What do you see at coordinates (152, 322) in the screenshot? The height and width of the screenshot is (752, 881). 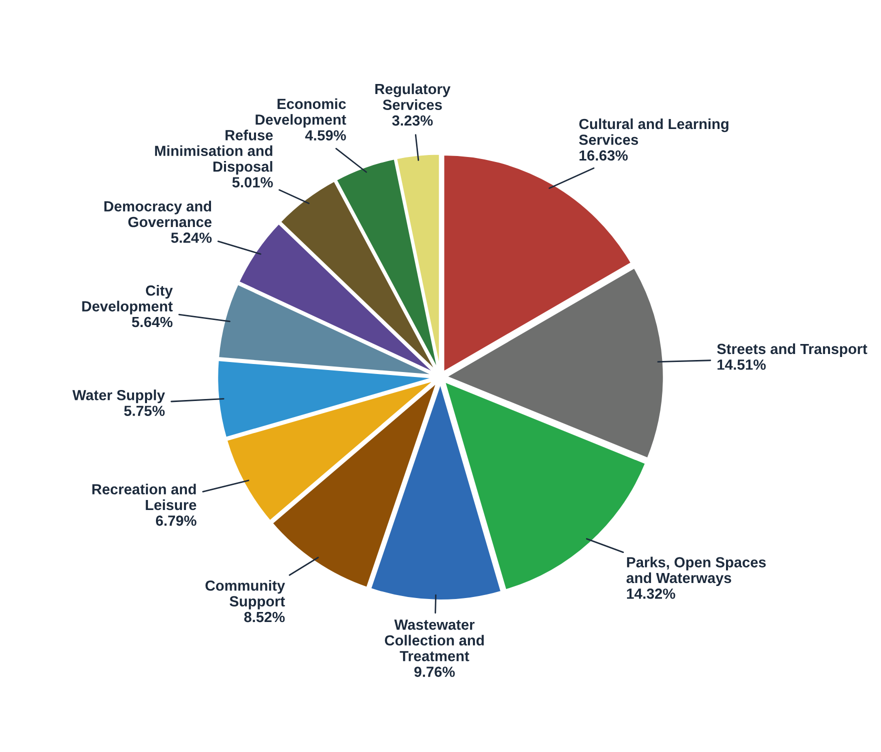 I see `data-label: 5.64%` at bounding box center [152, 322].